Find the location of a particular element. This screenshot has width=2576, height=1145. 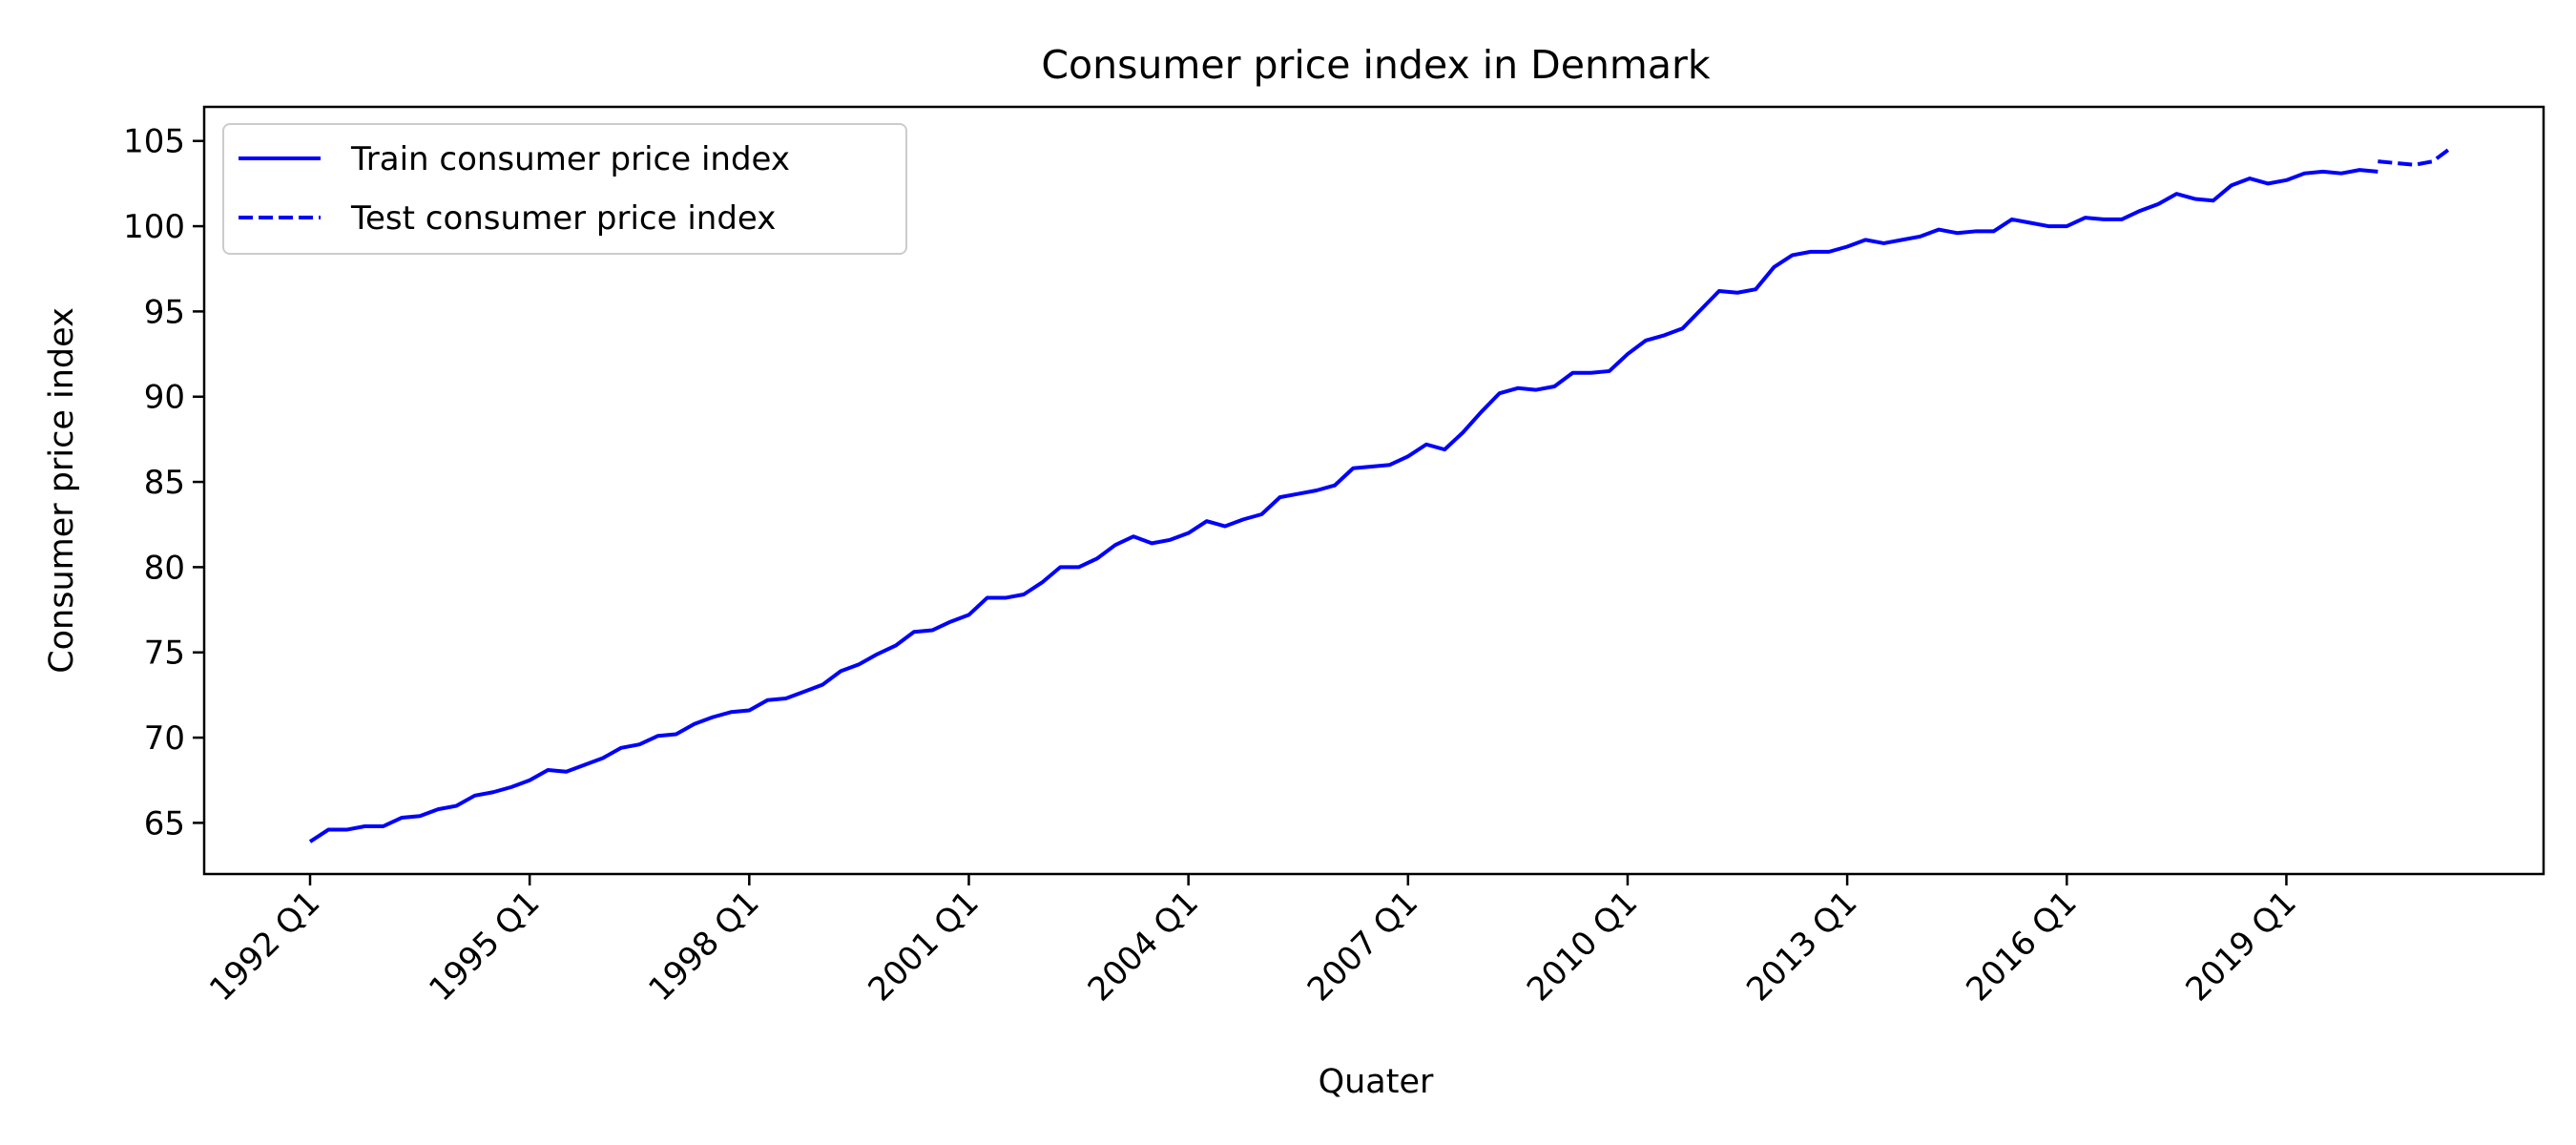

y-tick-label: 95 is located at coordinates (164, 312).